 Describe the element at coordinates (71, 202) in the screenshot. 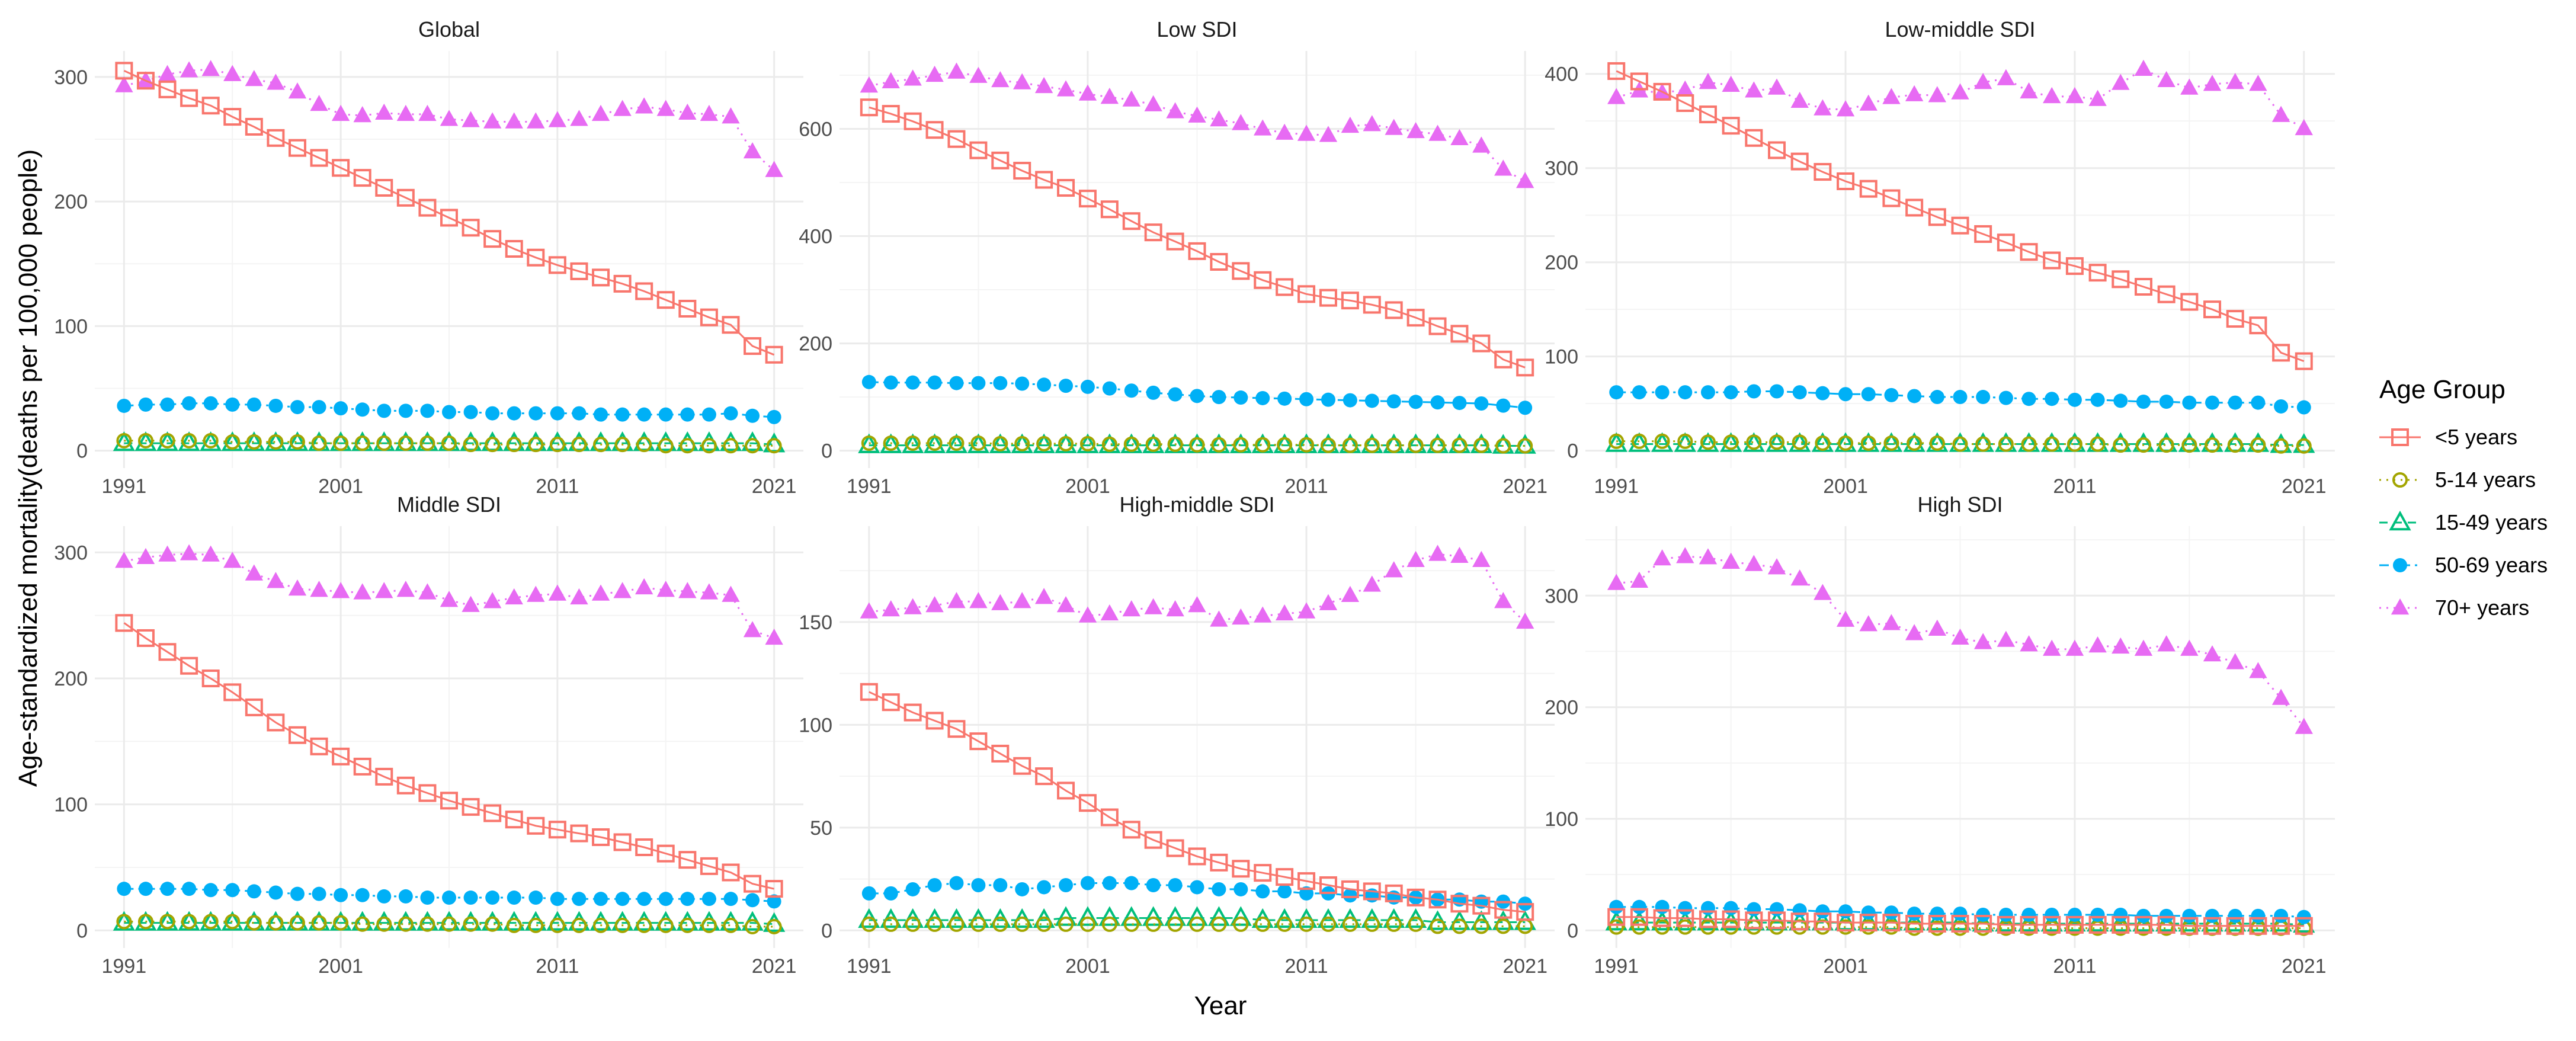

I see `y-tick-label: 200` at that location.